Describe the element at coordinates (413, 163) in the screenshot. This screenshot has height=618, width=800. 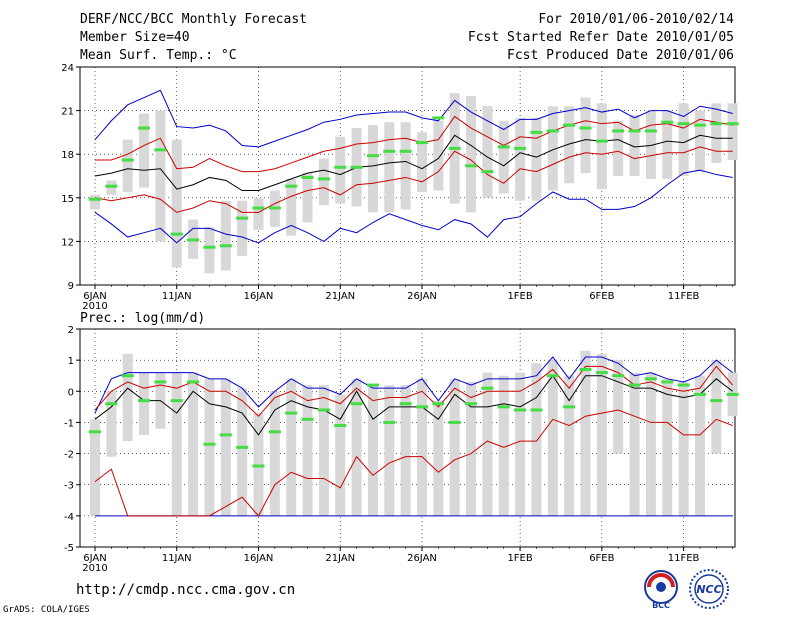
I see `temp-mean-line` at that location.